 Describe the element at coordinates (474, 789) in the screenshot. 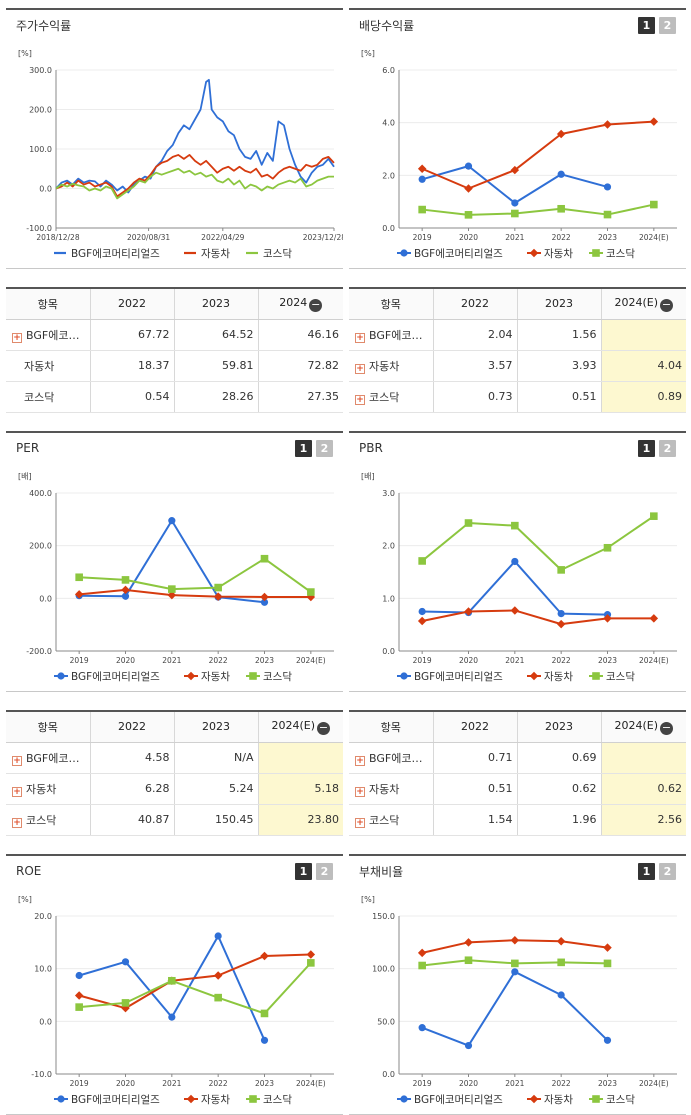

I see `table-cell: 0.51` at that location.